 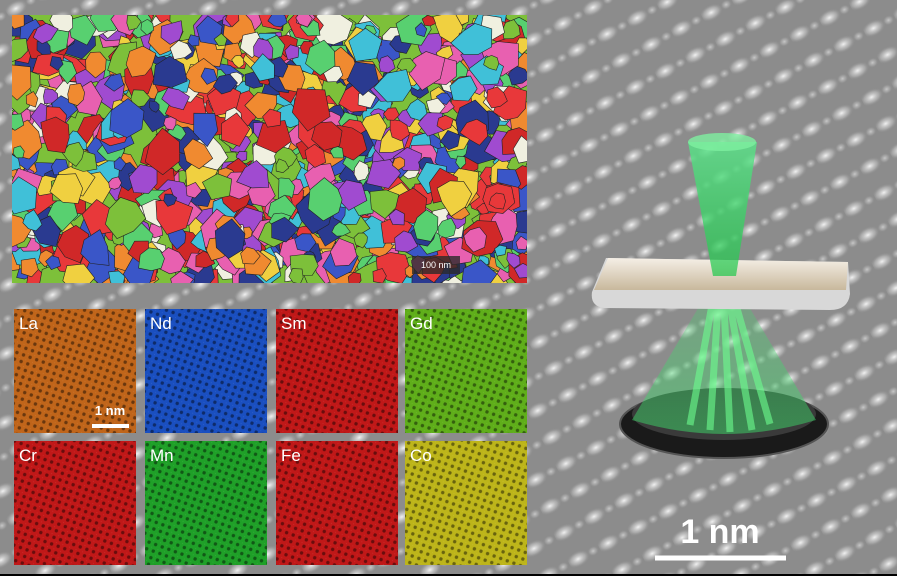 I want to click on element-label: Cr, so click(x=28, y=455).